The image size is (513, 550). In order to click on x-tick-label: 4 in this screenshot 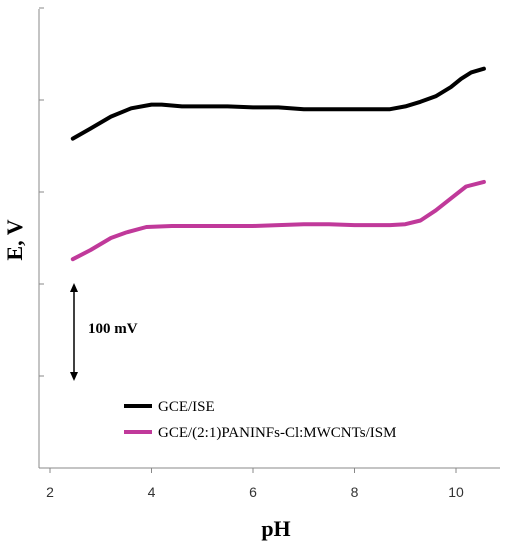, I will do `click(152, 492)`.